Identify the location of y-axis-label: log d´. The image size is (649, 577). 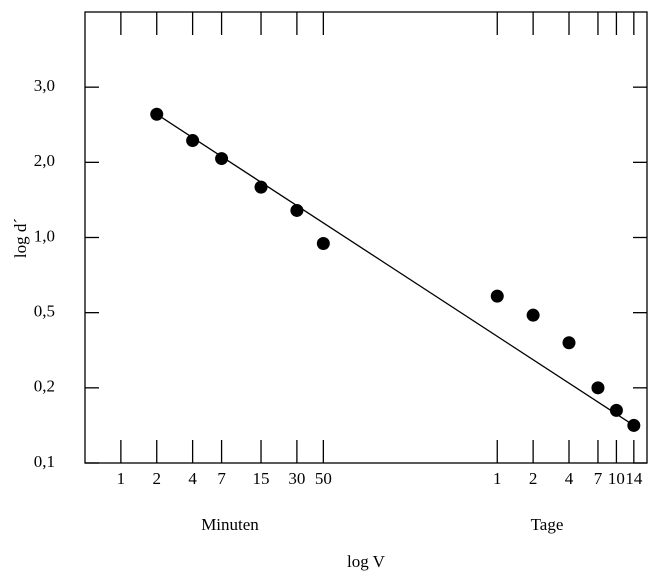
(20, 238).